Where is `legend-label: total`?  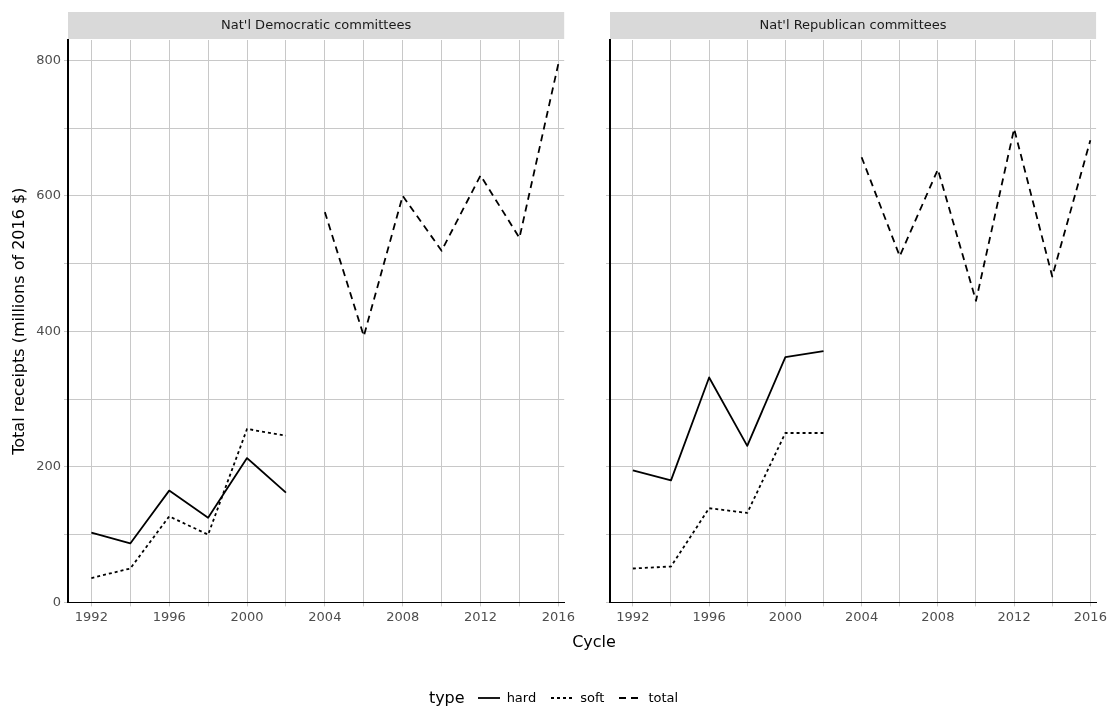 legend-label: total is located at coordinates (663, 697).